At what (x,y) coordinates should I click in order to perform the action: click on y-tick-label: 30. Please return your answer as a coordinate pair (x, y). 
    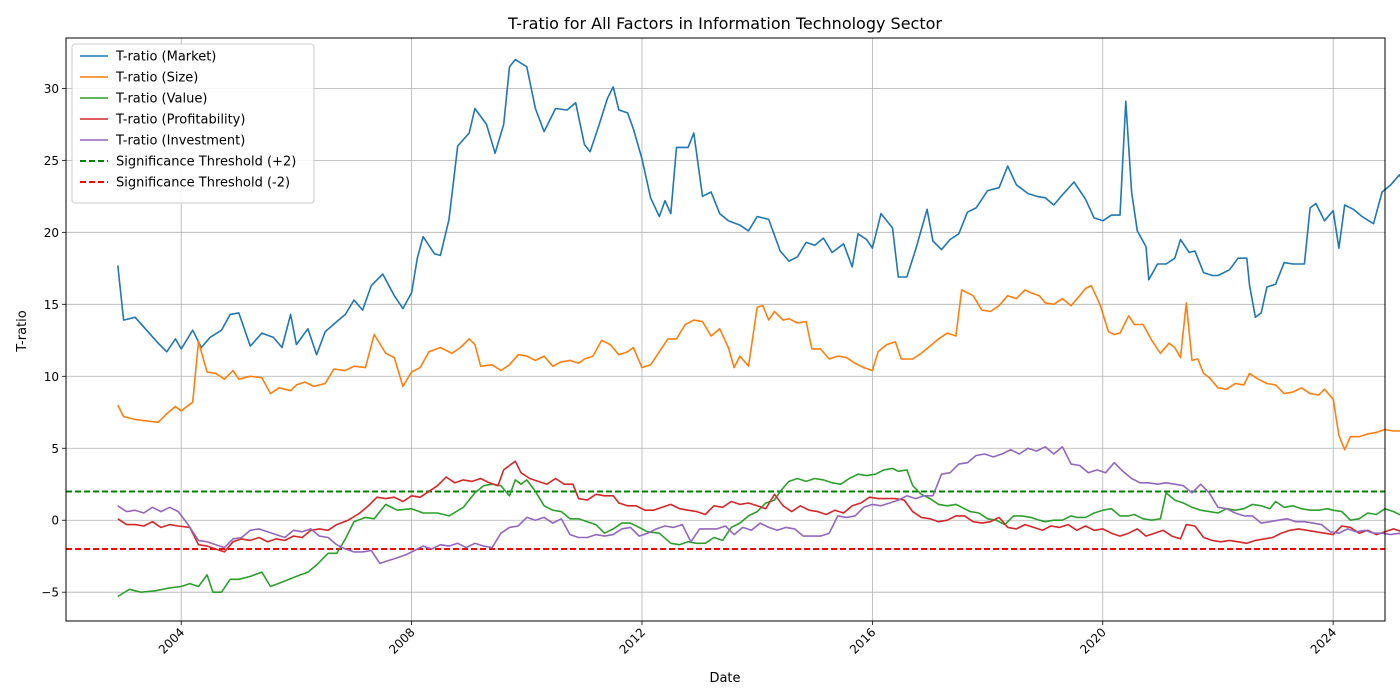
    Looking at the image, I should click on (51, 89).